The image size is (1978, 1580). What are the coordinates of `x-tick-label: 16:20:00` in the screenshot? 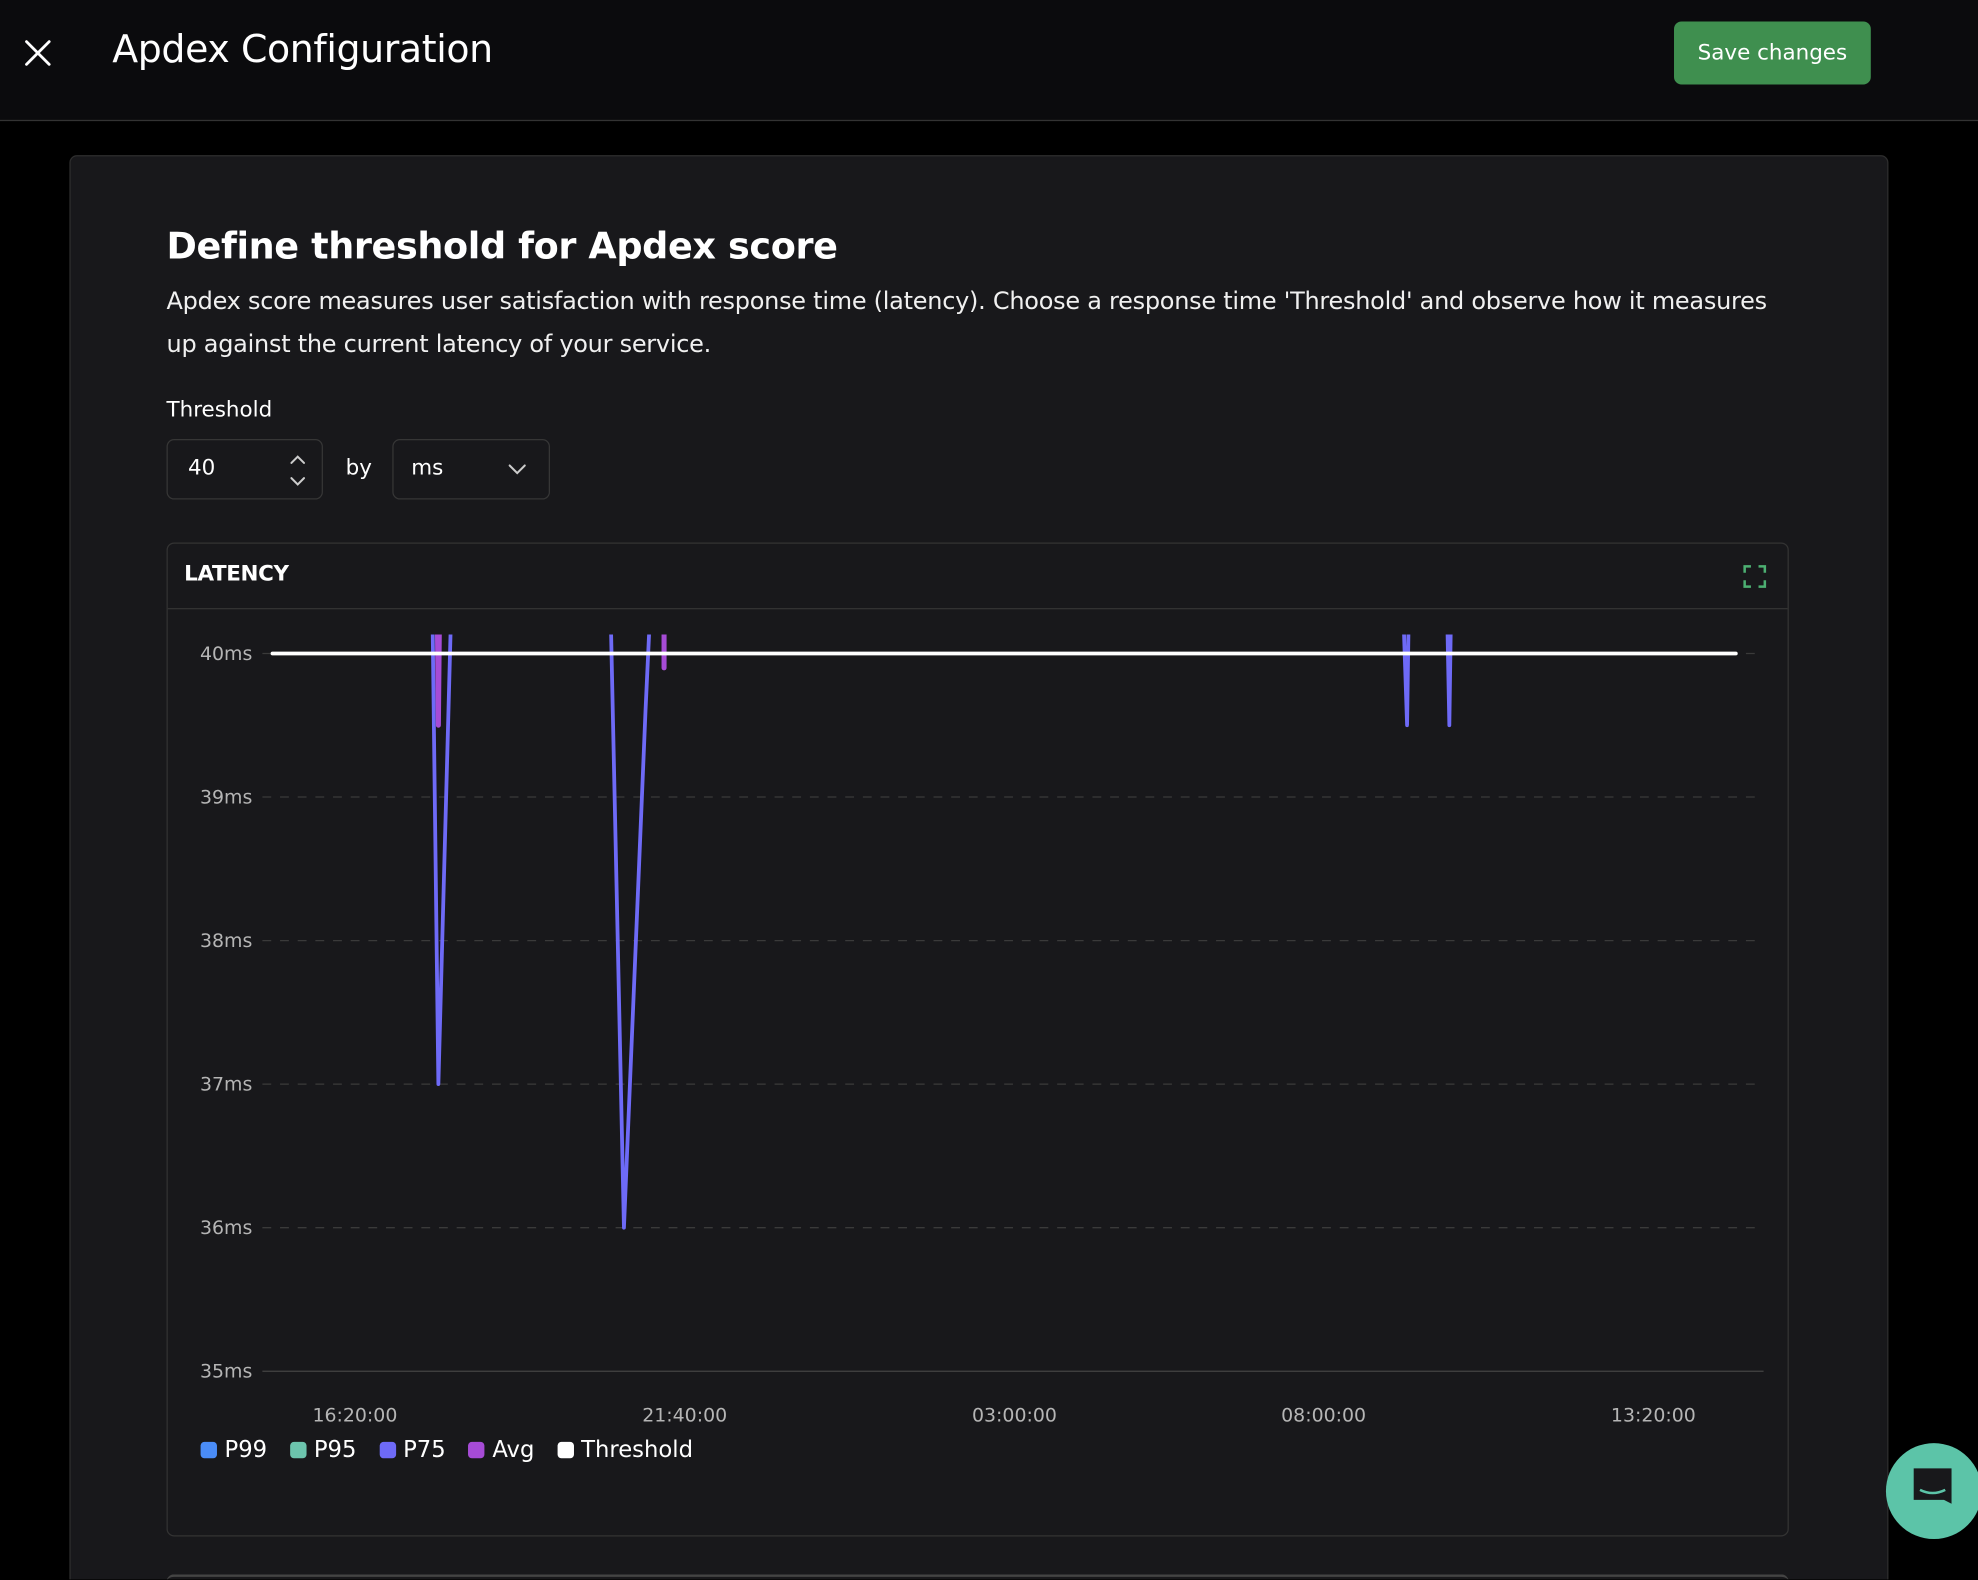 It's located at (354, 1416).